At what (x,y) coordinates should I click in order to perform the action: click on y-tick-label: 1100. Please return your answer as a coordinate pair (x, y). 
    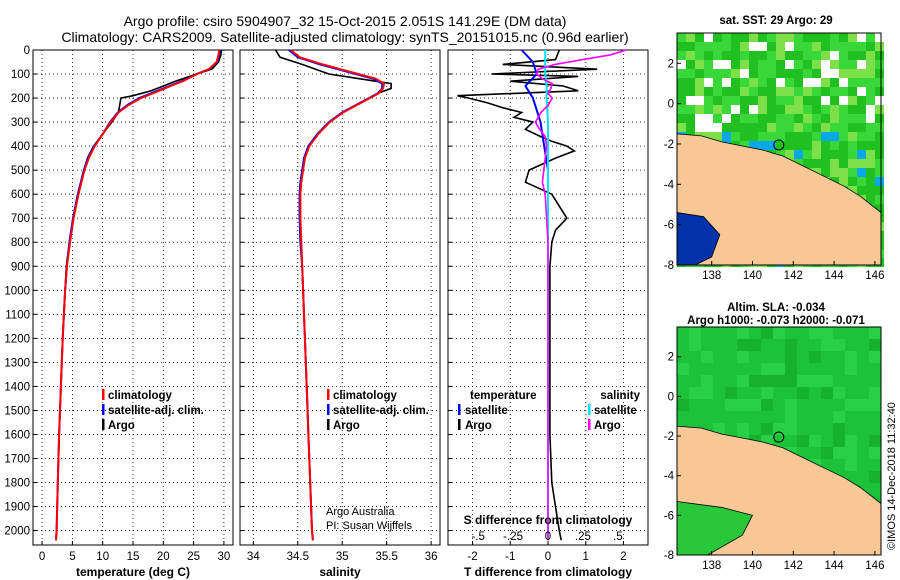
    Looking at the image, I should click on (17, 315).